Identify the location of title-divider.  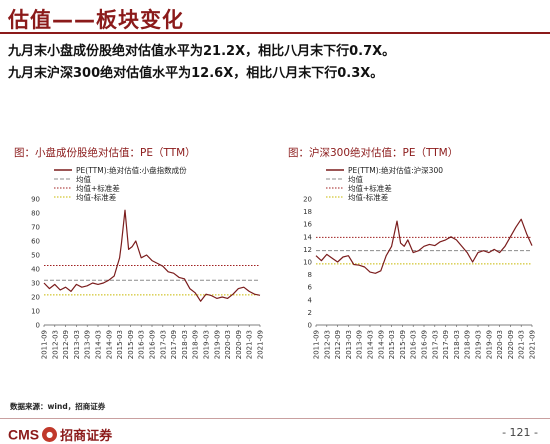
(275, 33).